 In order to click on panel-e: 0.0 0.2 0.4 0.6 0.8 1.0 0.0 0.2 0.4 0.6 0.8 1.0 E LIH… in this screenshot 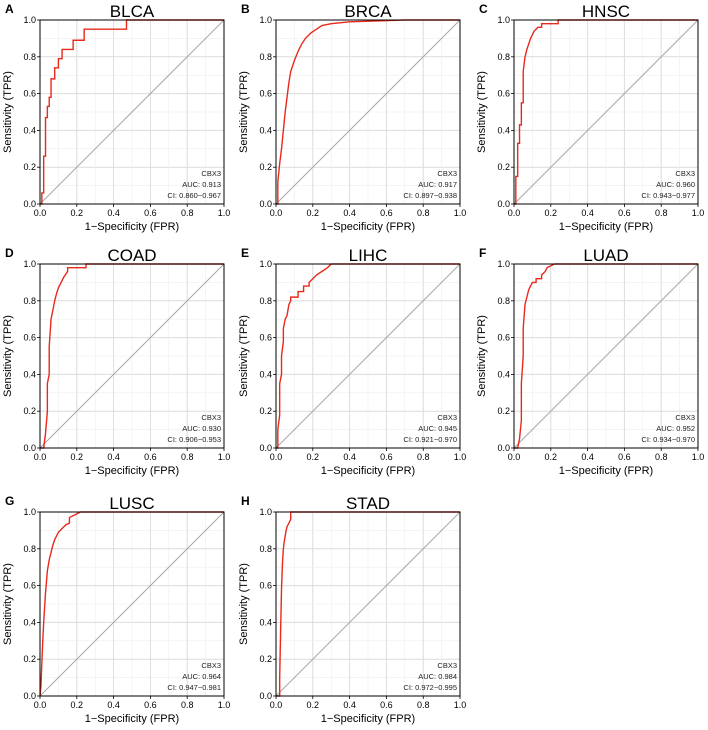, I will do `click(352, 361)`.